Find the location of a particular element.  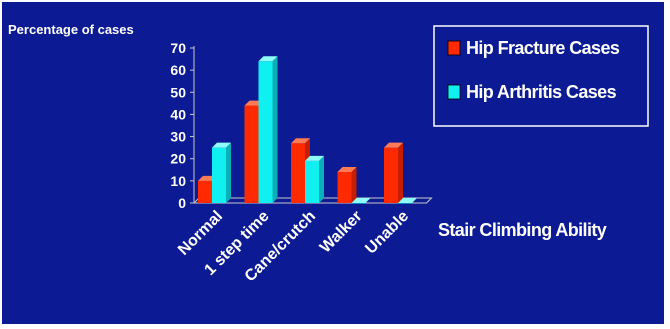

y-tick-label: 50 is located at coordinates (178, 92).